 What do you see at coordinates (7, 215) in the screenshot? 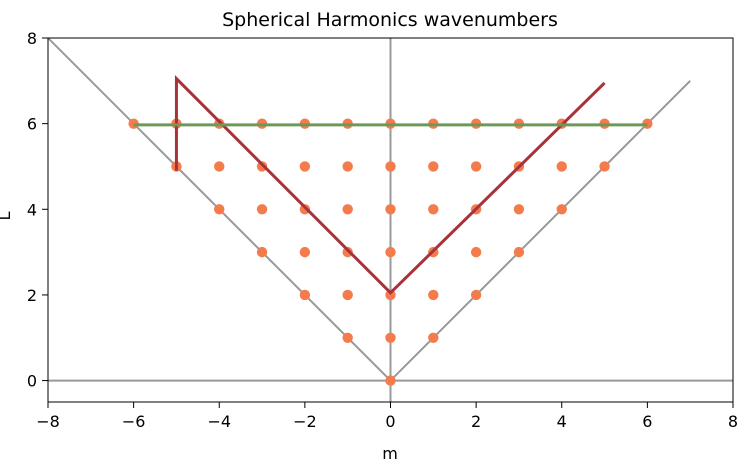
I see `y-axis-label: L` at bounding box center [7, 215].